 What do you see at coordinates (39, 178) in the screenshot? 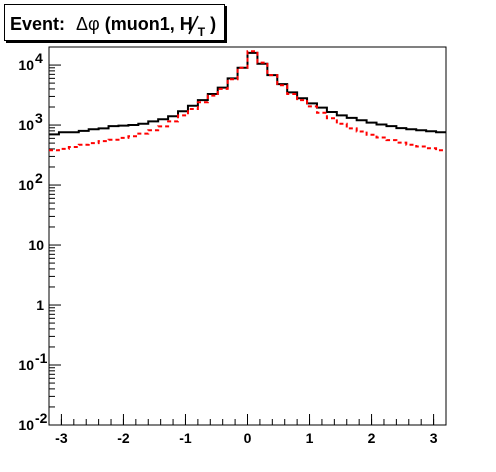
I see `y-tick-exponent: 2` at bounding box center [39, 178].